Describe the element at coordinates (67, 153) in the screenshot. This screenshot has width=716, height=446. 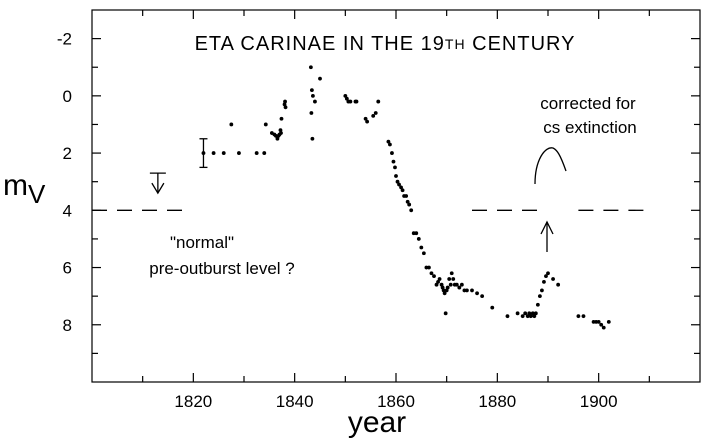
I see `y-tick-label: 2` at that location.